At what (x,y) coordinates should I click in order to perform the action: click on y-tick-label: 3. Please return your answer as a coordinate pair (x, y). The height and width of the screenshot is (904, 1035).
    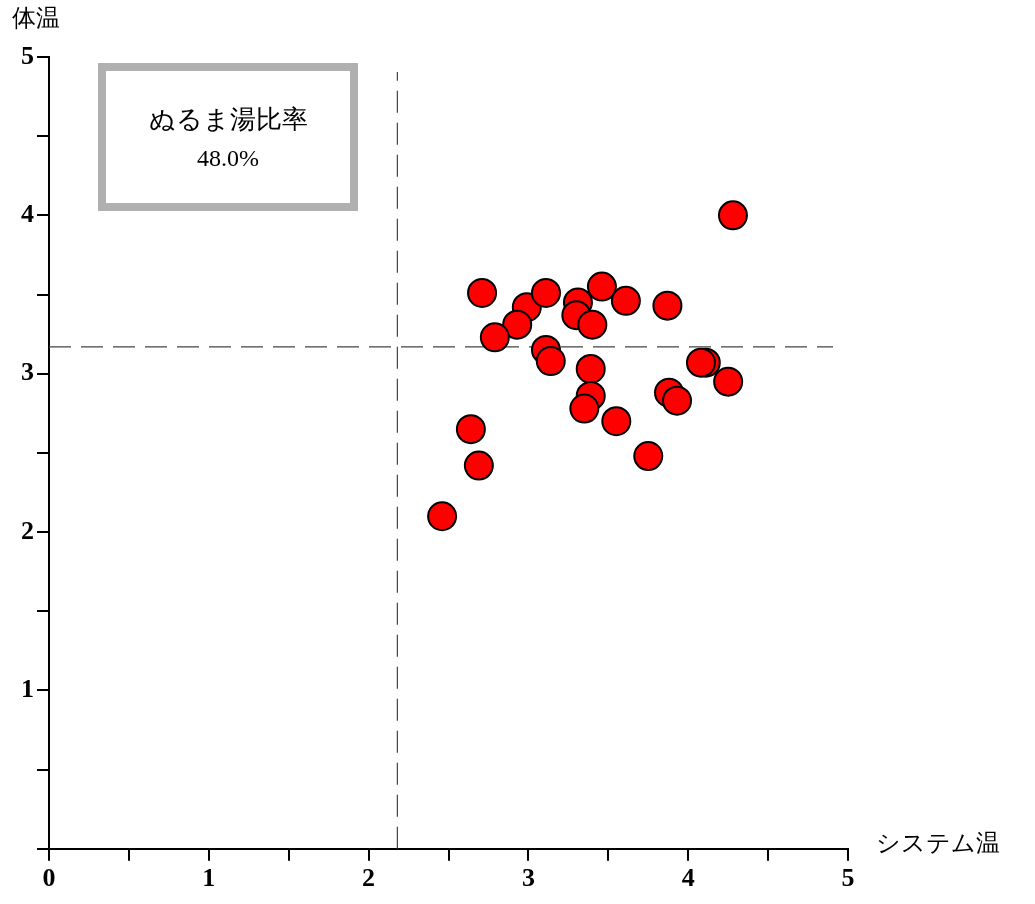
    Looking at the image, I should click on (27, 372).